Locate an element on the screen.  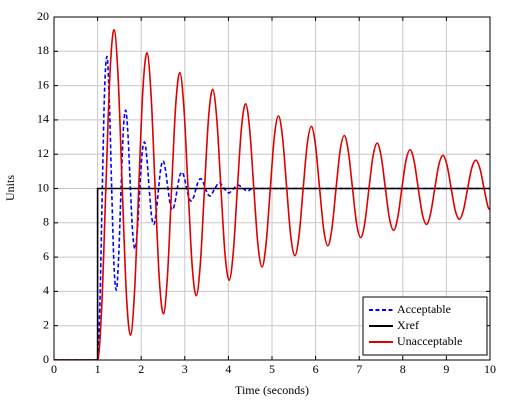
x-tick-label: 1 is located at coordinates (98, 369).